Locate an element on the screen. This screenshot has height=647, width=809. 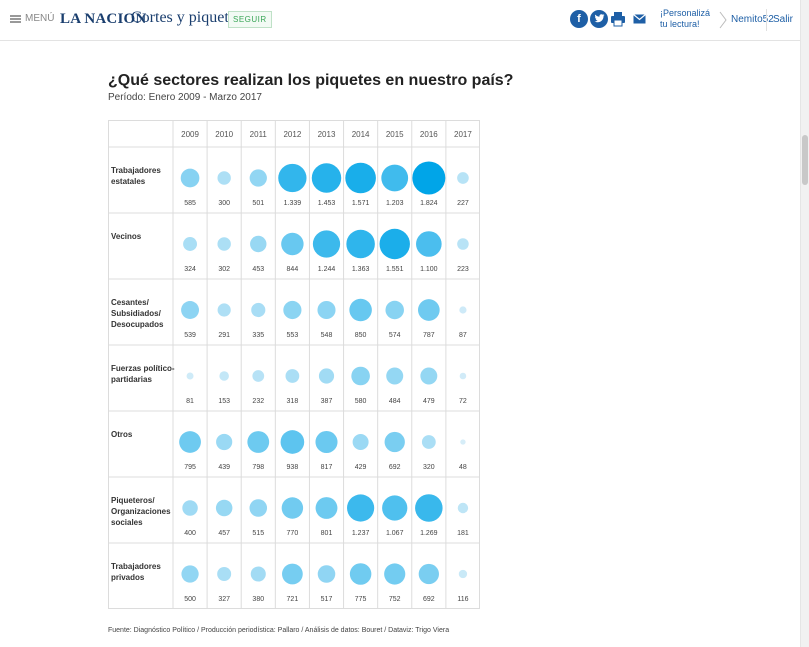
value-label: 429 is located at coordinates (361, 467).